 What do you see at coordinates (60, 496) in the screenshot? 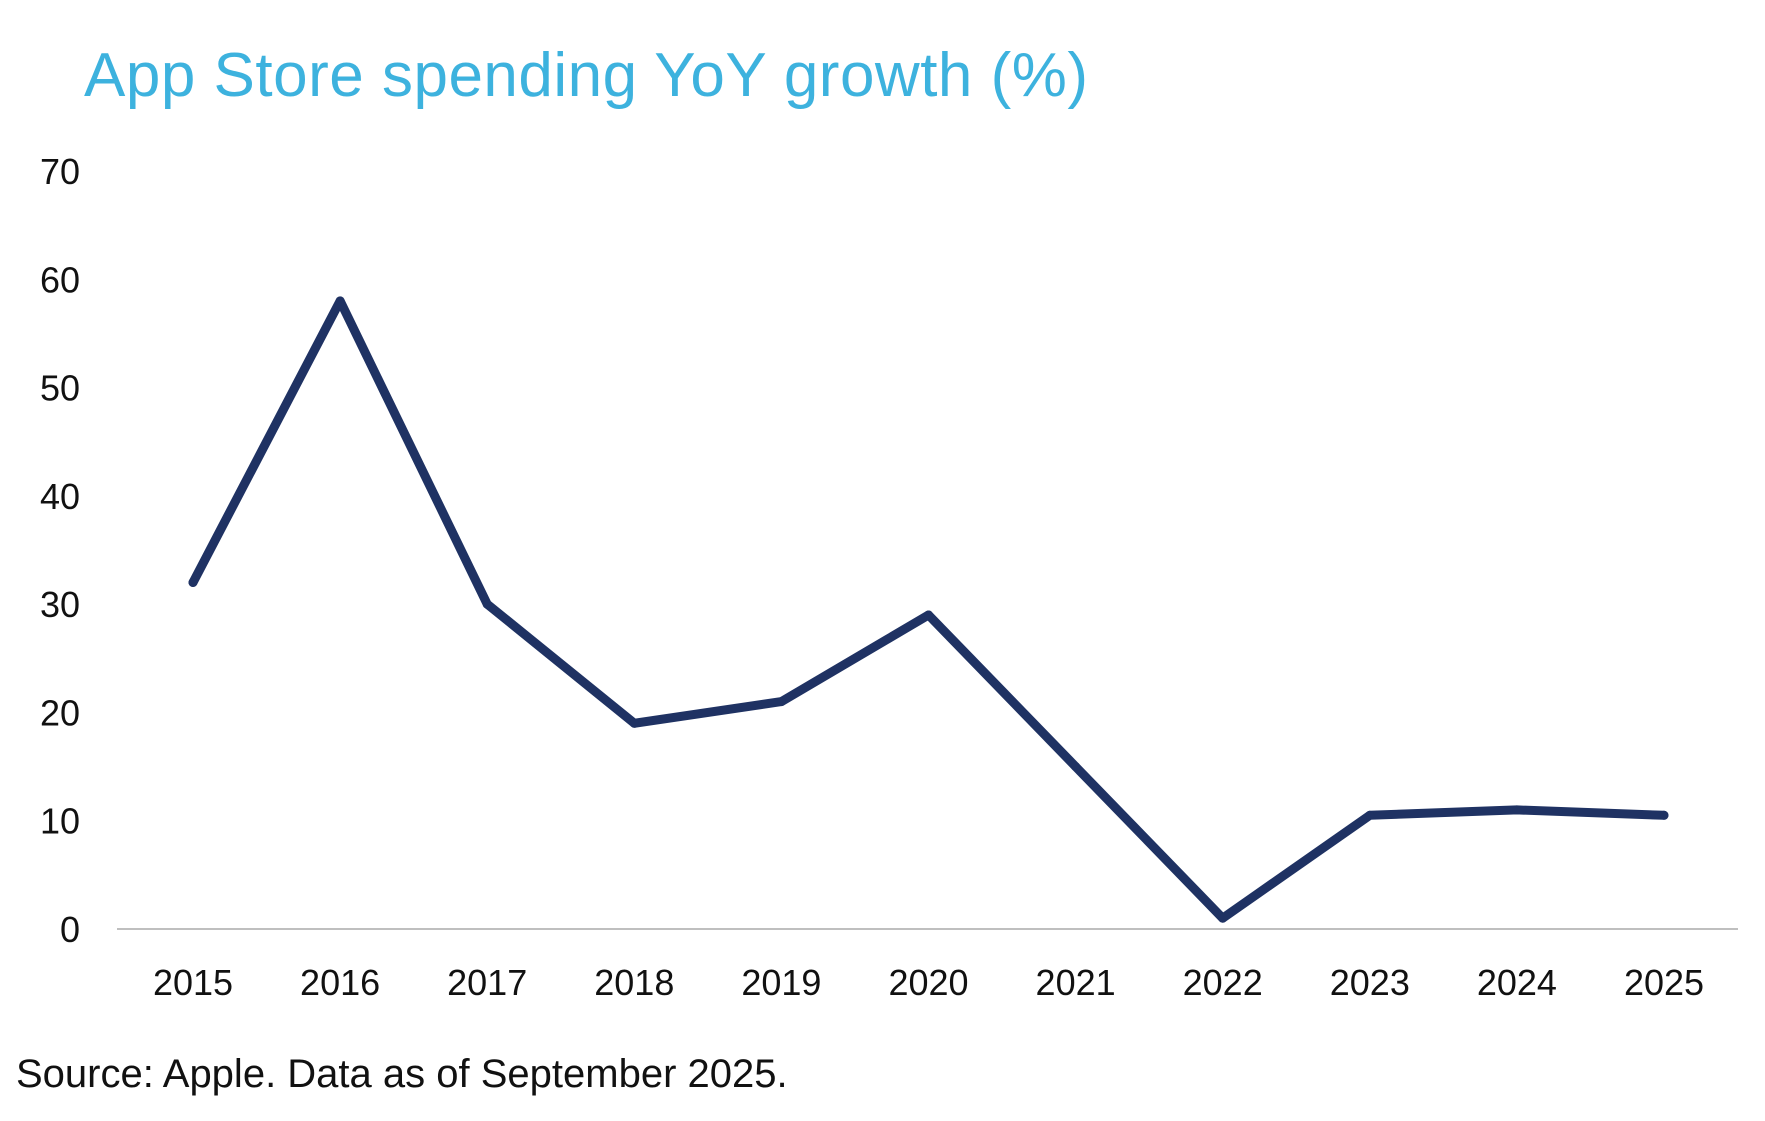
I see `y-tick-label: 40` at bounding box center [60, 496].